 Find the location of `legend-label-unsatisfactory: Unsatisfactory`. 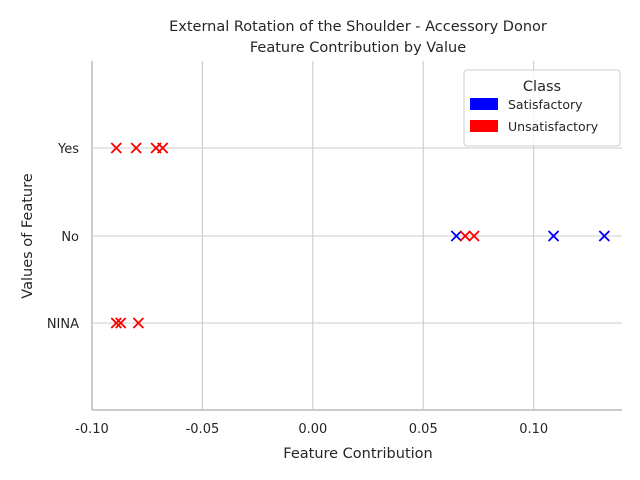

legend-label-unsatisfactory: Unsatisfactory is located at coordinates (553, 126).